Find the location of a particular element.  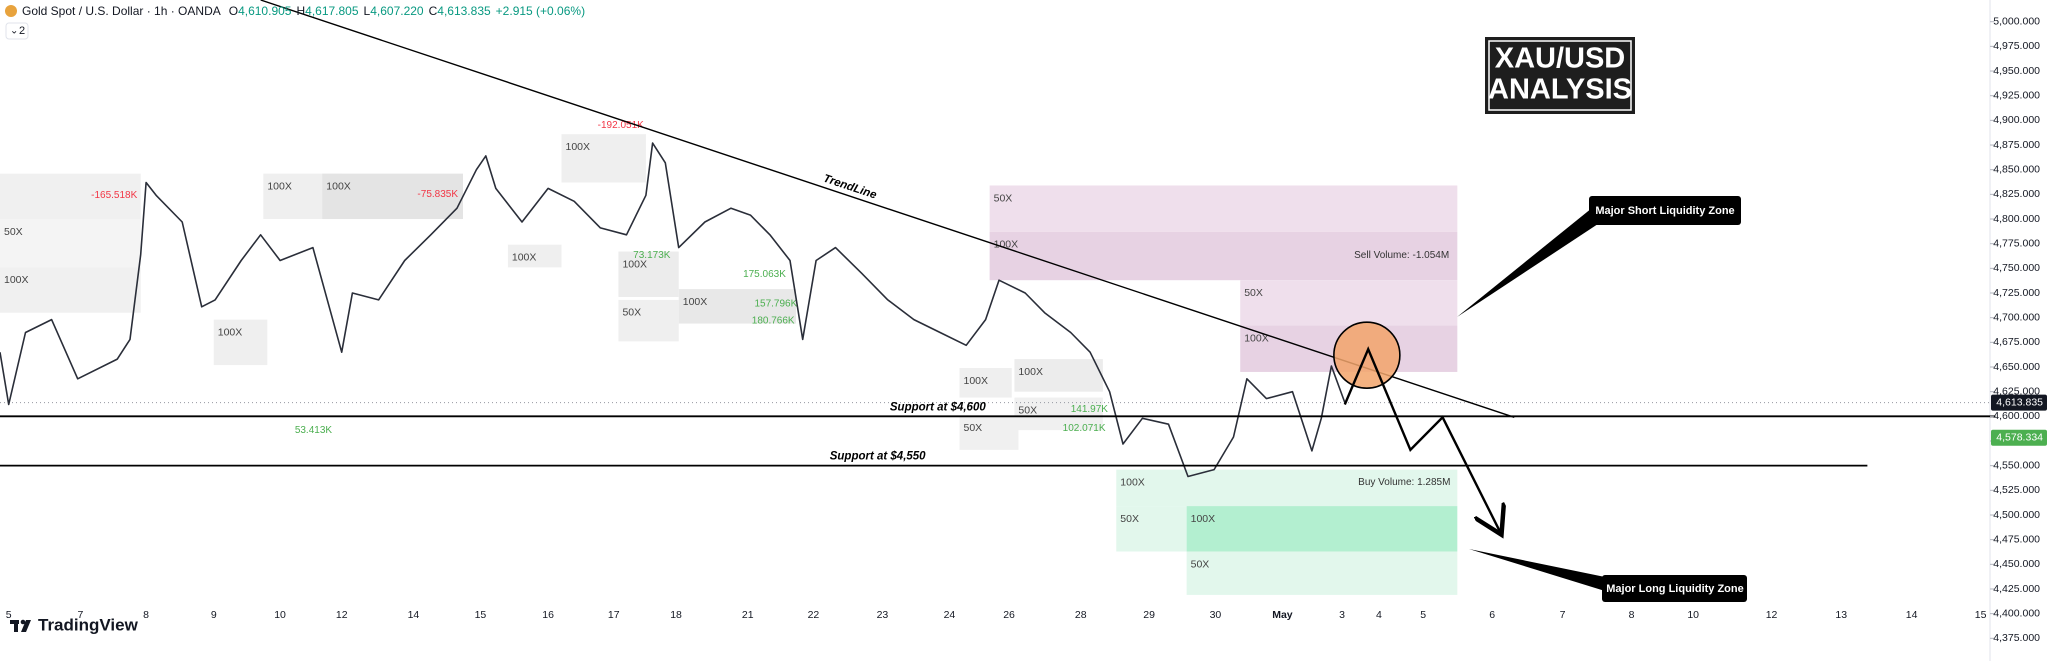

price-tag-label: 4,578.334 is located at coordinates (2019, 437).